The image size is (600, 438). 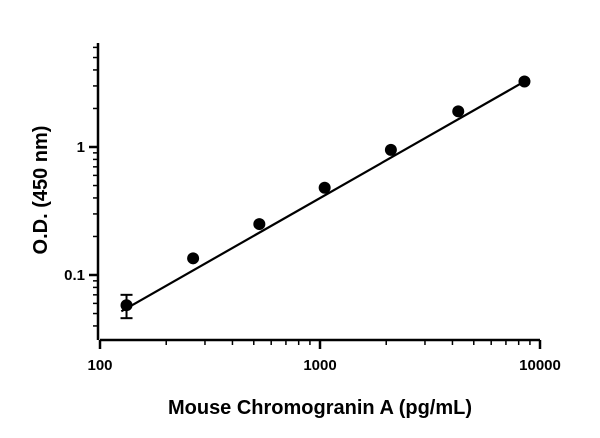 I want to click on x-tick-label: 1000, so click(x=319, y=365).